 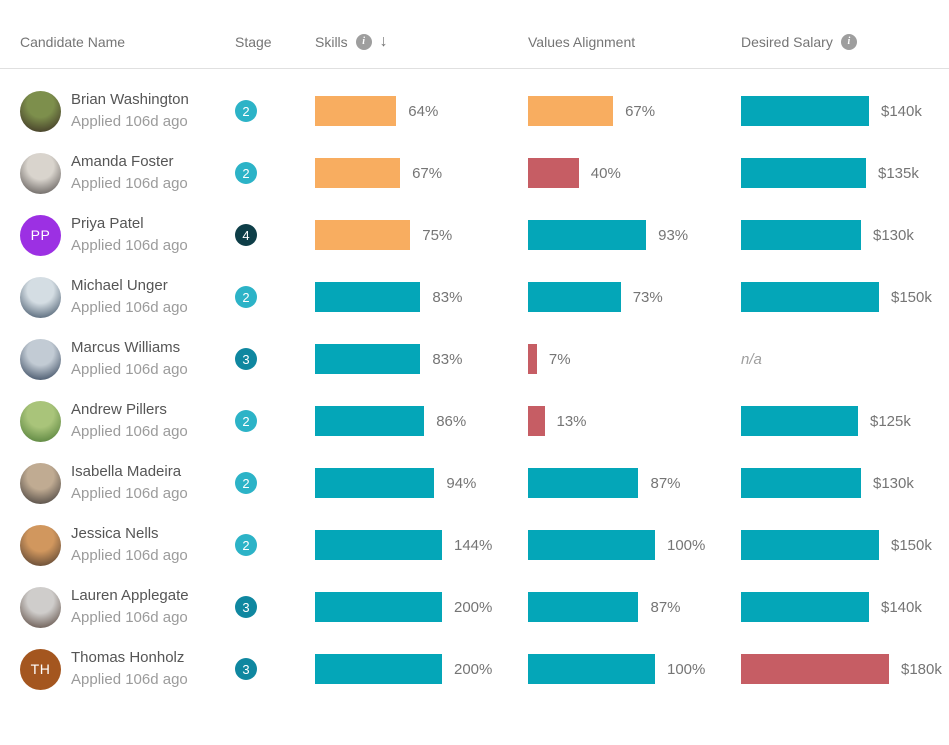 I want to click on candidate-cell: Isabella Madeira Applied 106d ago, so click(x=127, y=483).